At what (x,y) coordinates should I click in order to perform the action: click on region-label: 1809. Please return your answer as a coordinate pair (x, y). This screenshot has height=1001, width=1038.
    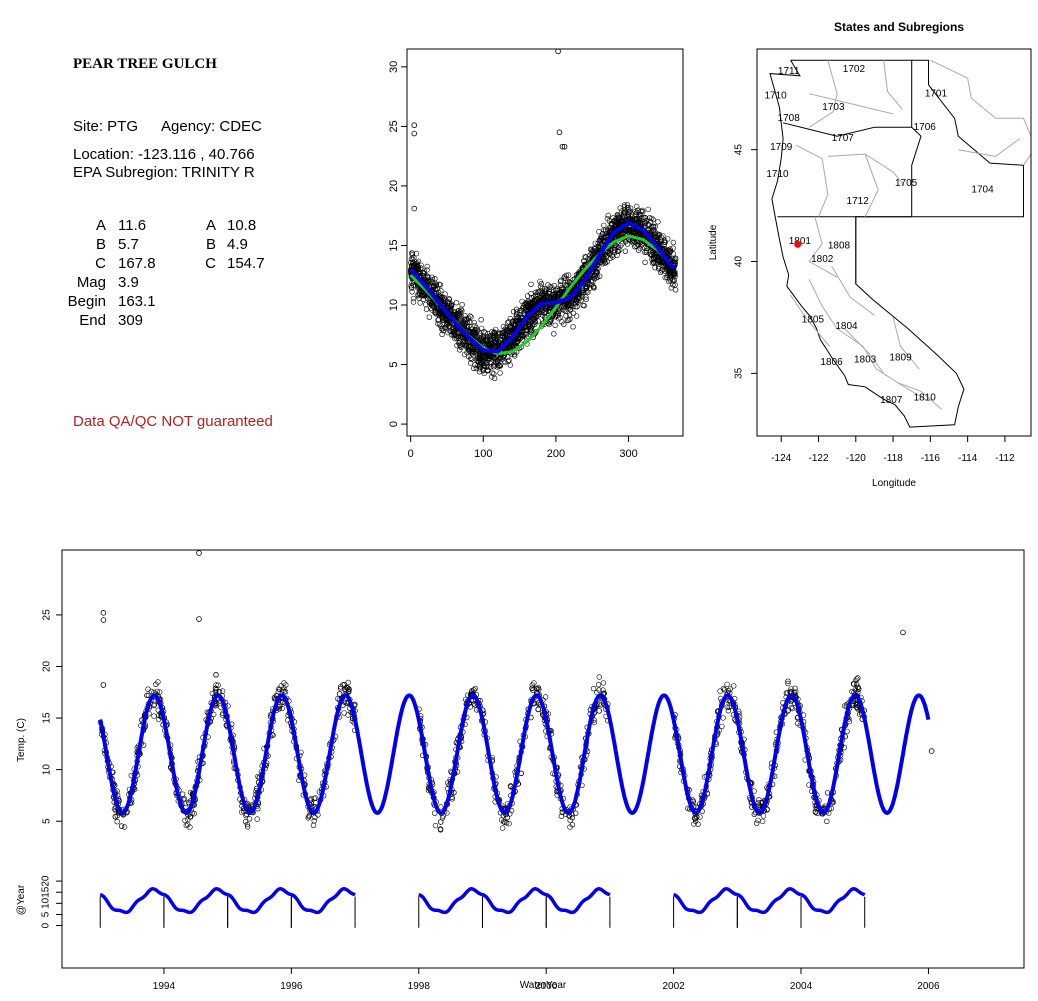
    Looking at the image, I should click on (900, 357).